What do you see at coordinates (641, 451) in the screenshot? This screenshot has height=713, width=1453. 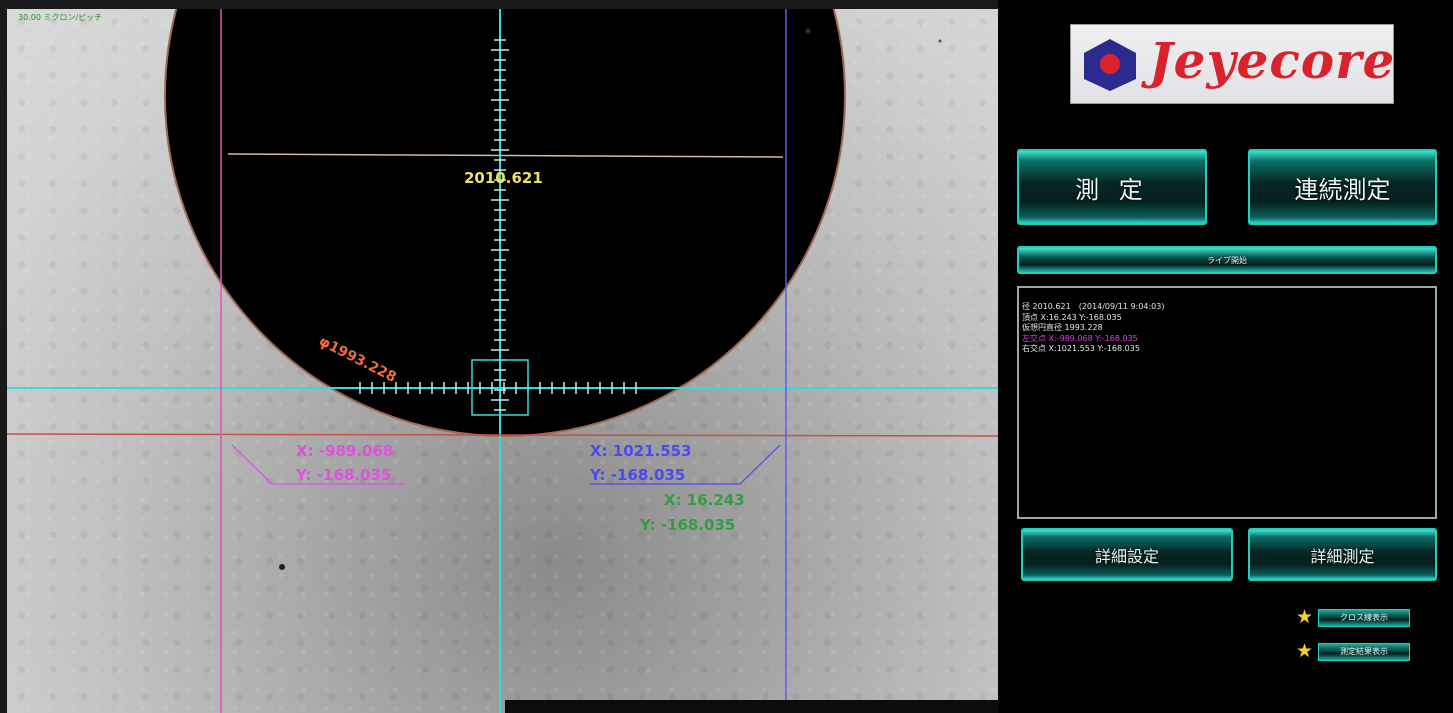 I see `right-point-x: X: 1021.553` at bounding box center [641, 451].